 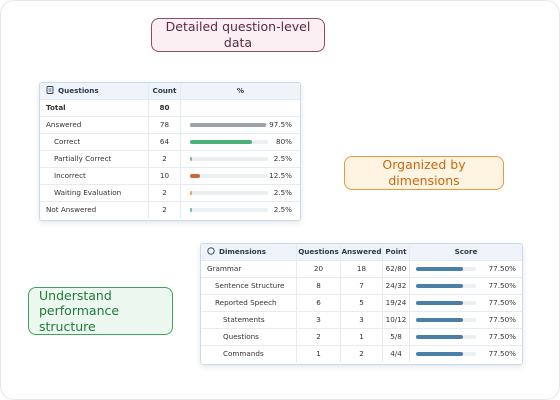 I want to click on answered: 7, so click(x=361, y=286).